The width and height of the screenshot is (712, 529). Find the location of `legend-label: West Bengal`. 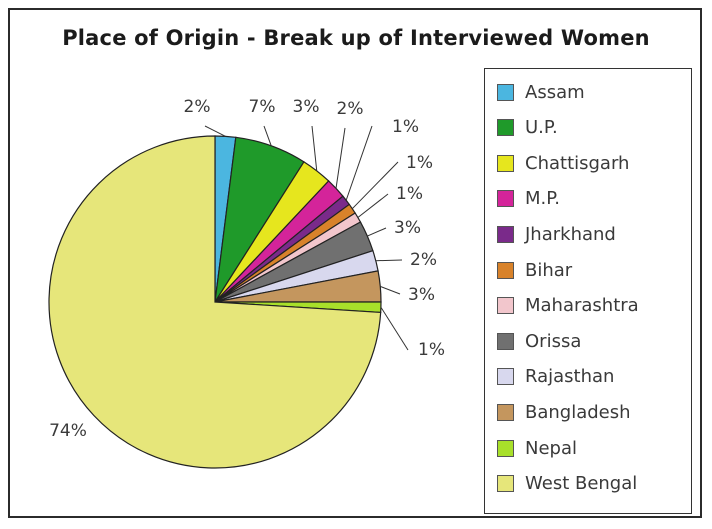

legend-label: West Bengal is located at coordinates (581, 484).